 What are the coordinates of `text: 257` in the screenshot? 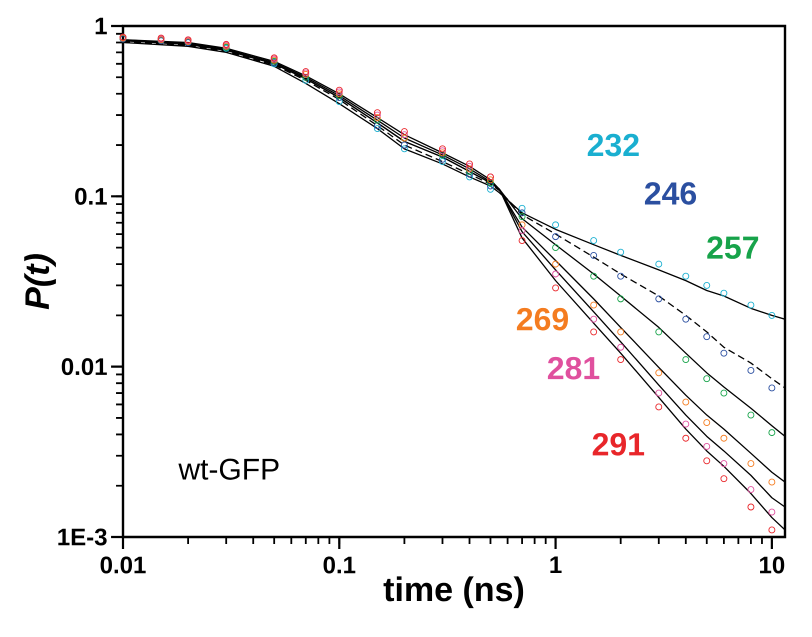 It's located at (732, 247).